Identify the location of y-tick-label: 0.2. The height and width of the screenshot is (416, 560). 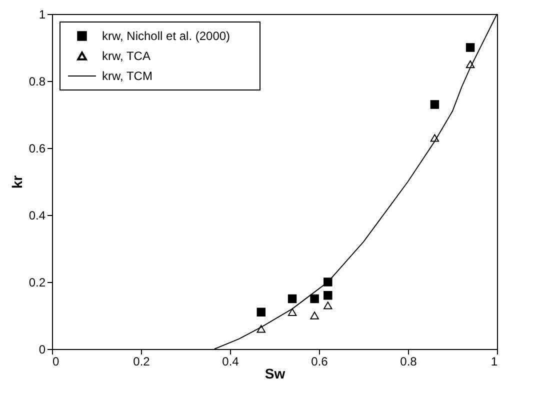
(37, 283).